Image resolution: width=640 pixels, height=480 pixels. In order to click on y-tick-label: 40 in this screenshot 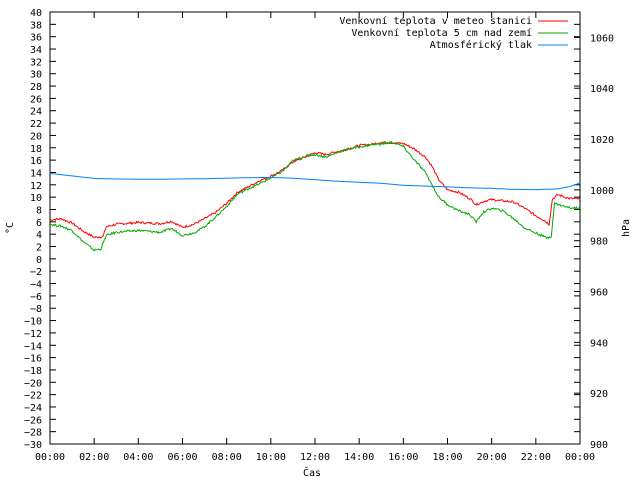, I will do `click(36, 13)`.